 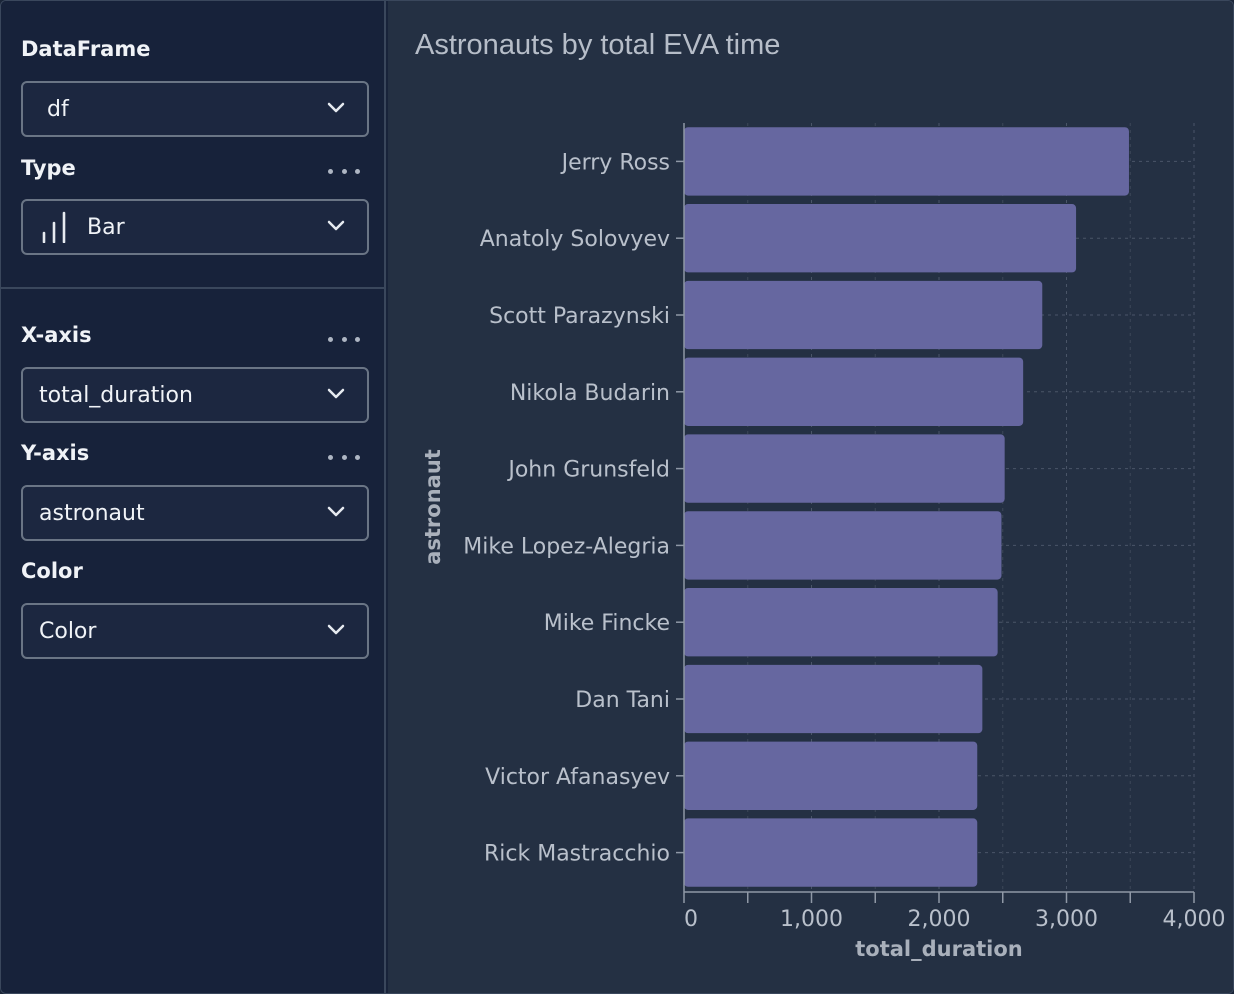 I want to click on x-axis-more-options-icon, so click(x=344, y=339).